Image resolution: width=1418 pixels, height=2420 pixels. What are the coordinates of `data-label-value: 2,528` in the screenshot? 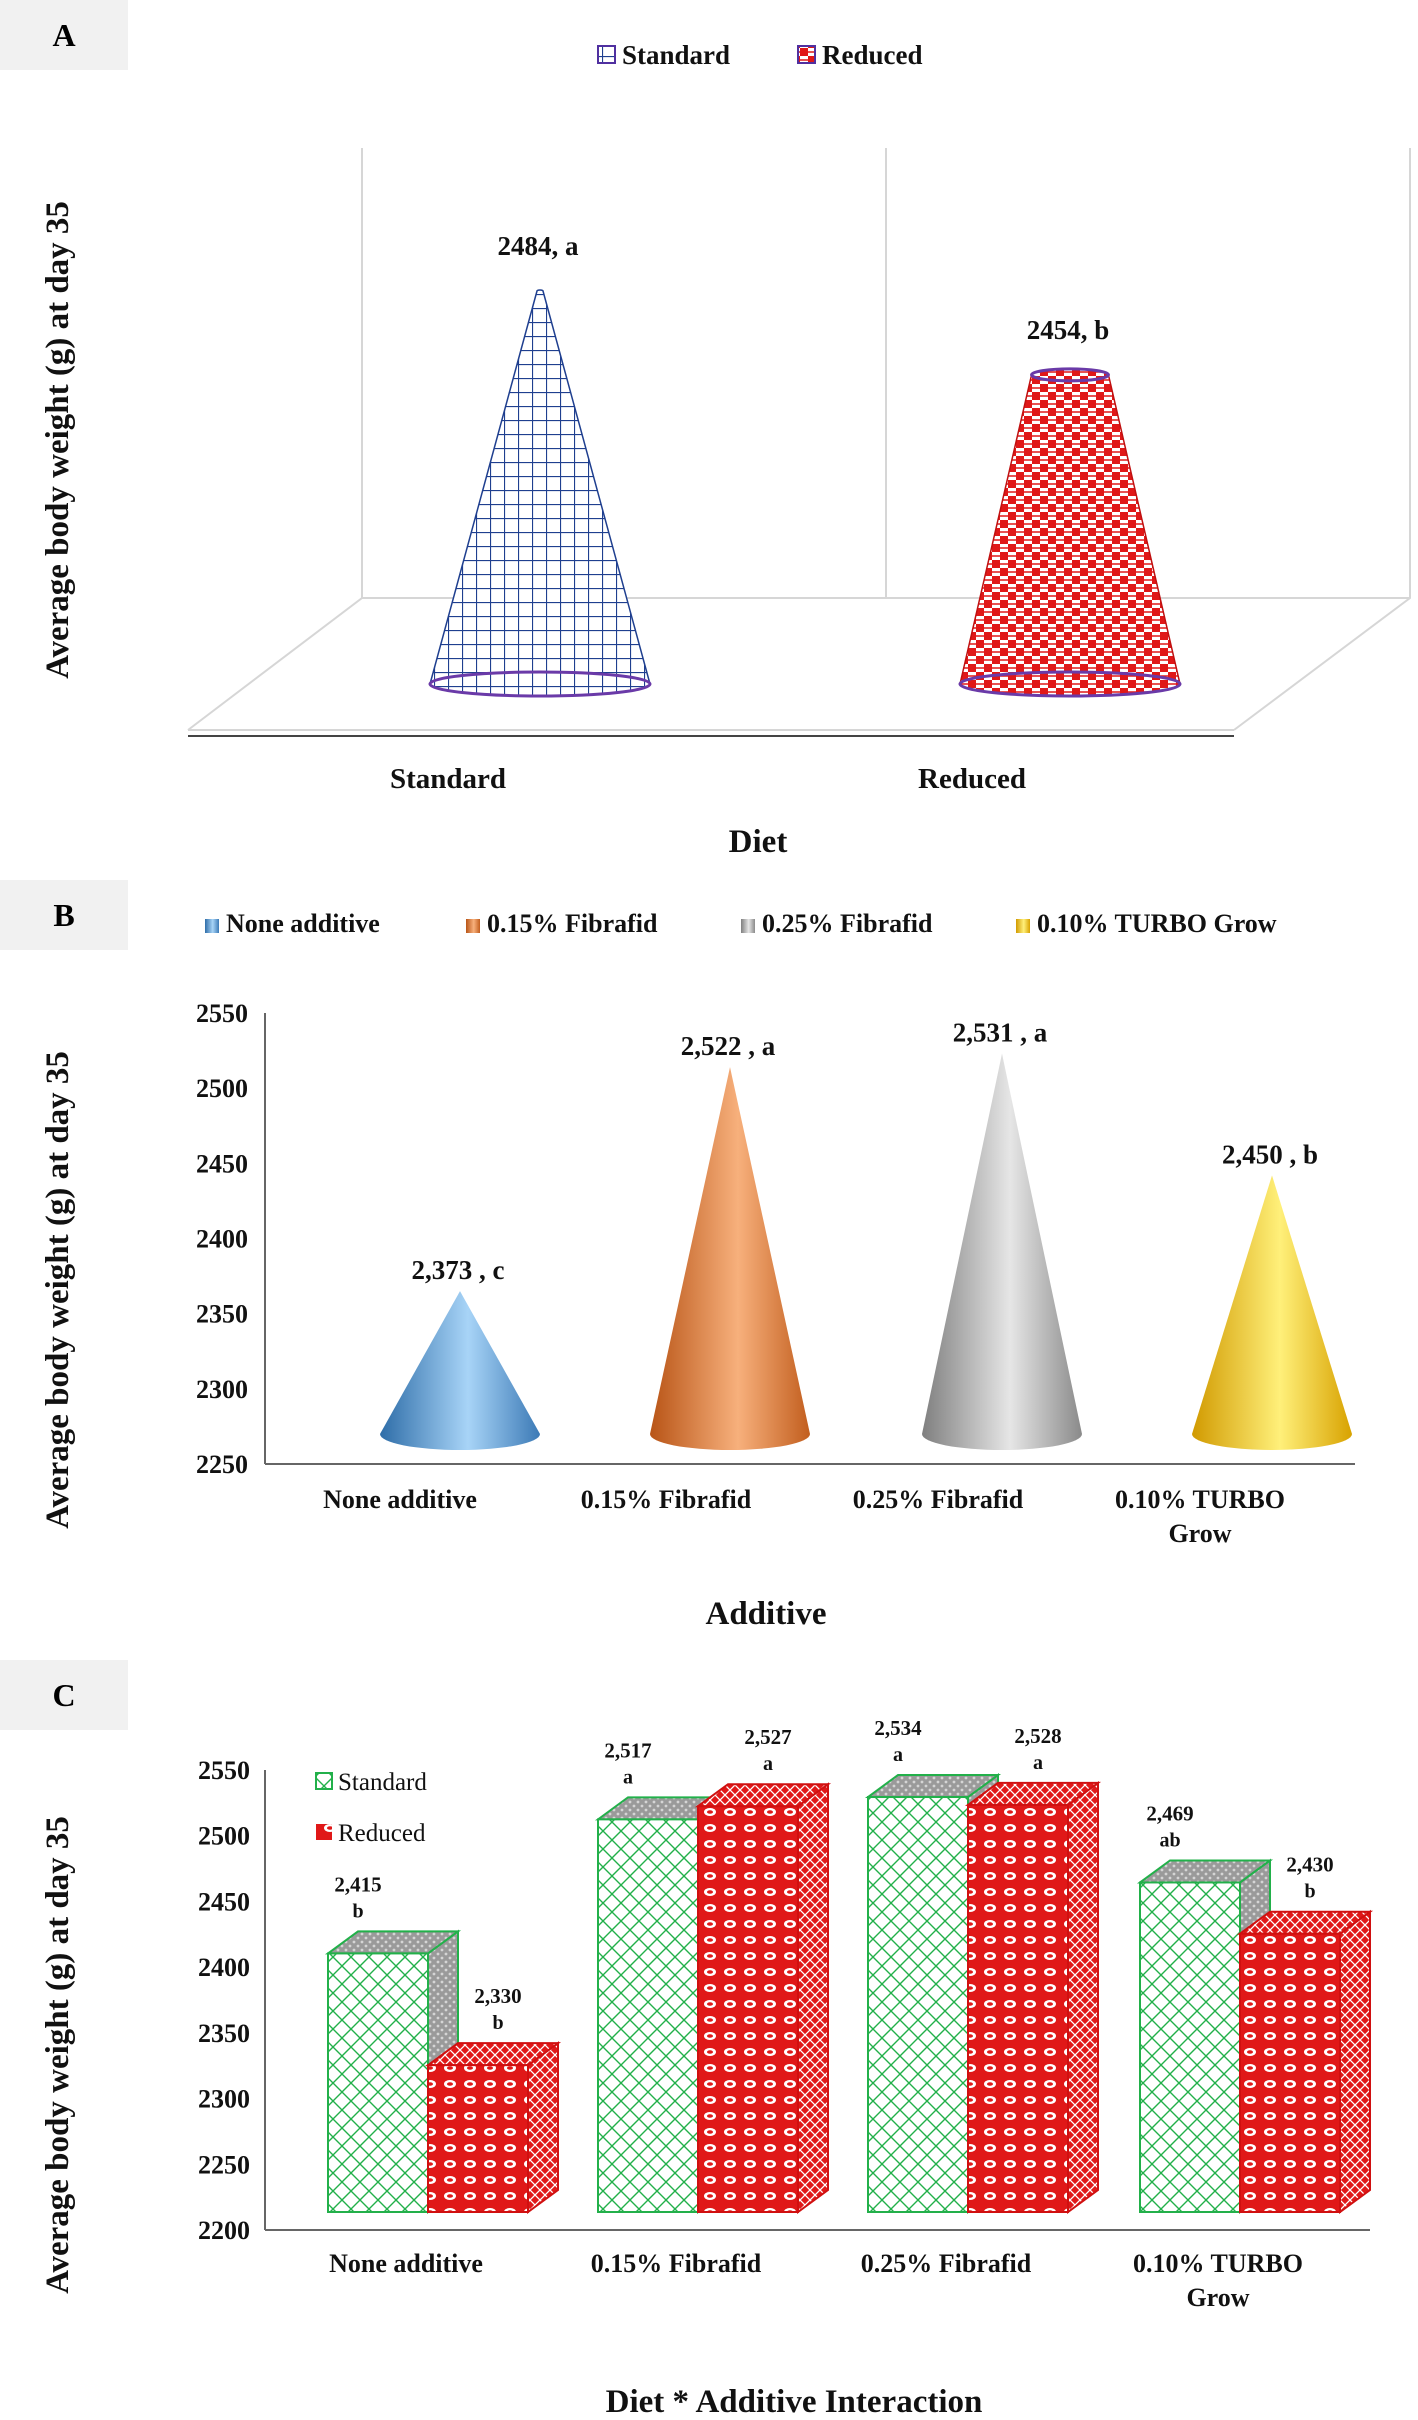 It's located at (1037, 1736).